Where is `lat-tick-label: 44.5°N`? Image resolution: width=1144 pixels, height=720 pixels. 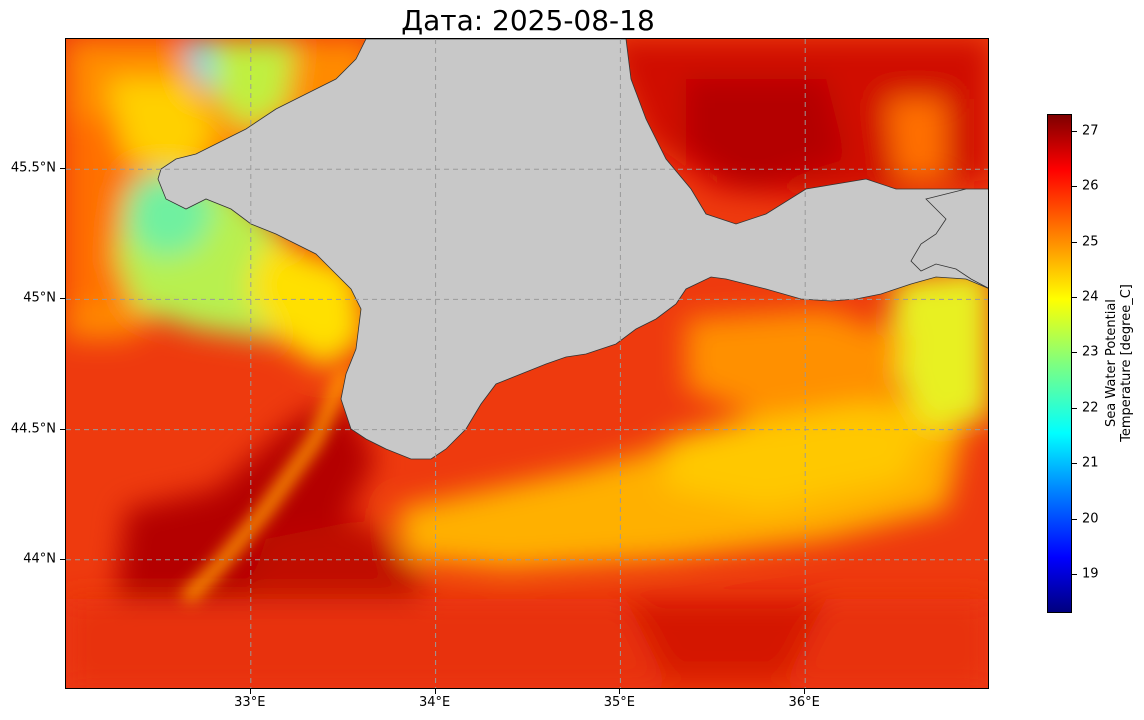 lat-tick-label: 44.5°N is located at coordinates (33, 429).